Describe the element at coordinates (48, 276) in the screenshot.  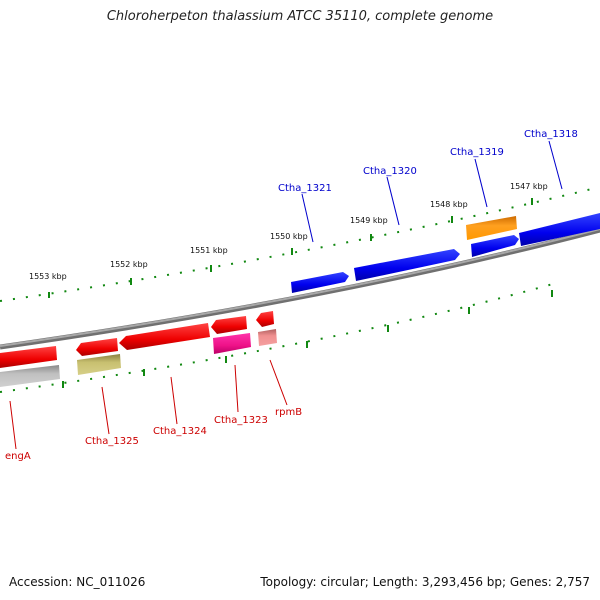
I see `kbp-label: 1553 kbp` at that location.